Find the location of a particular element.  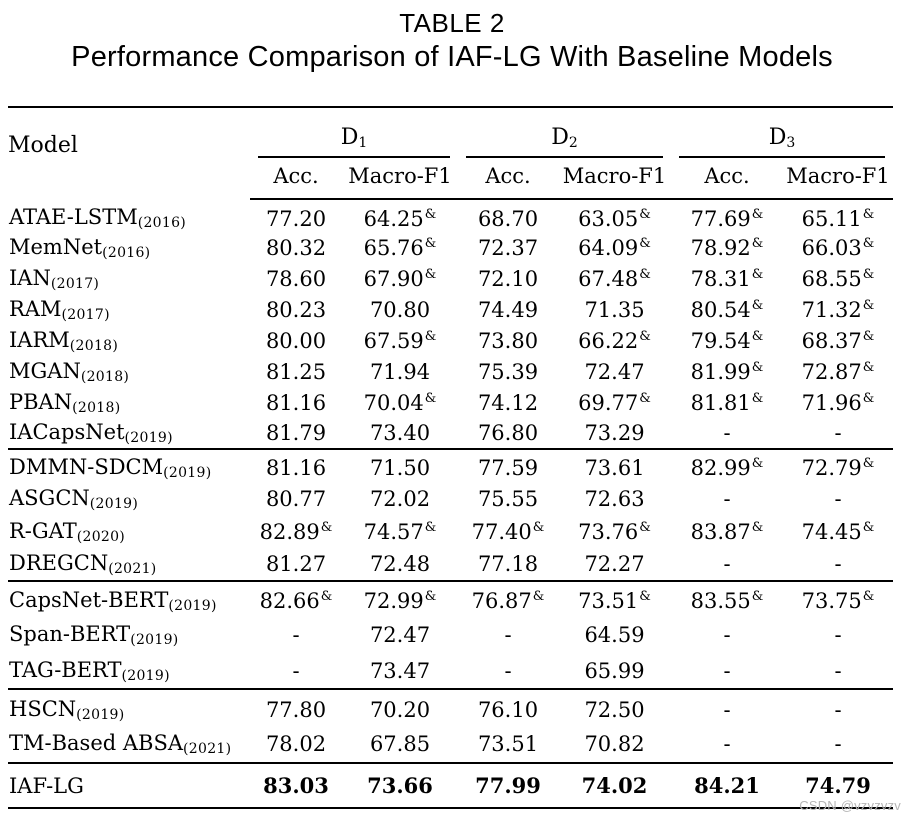

model-year: (2020) is located at coordinates (101, 536).